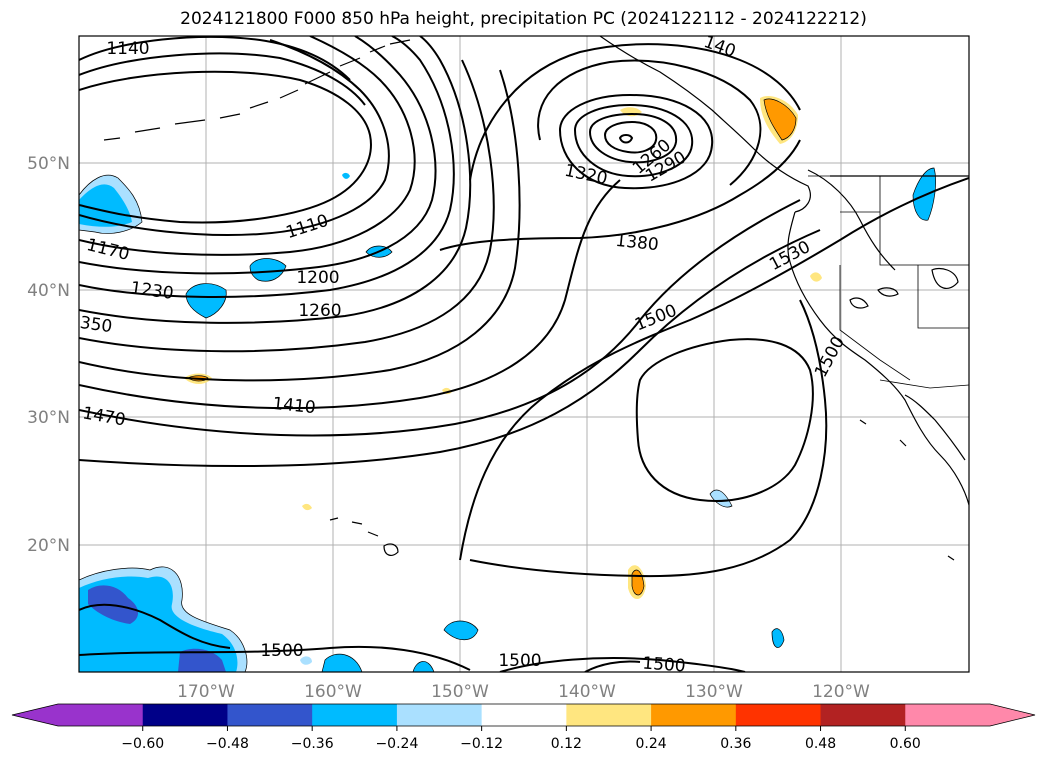 Image resolution: width=1047 pixels, height=765 pixels. Describe the element at coordinates (206, 692) in the screenshot. I see `lon-label: 170°W` at that location.